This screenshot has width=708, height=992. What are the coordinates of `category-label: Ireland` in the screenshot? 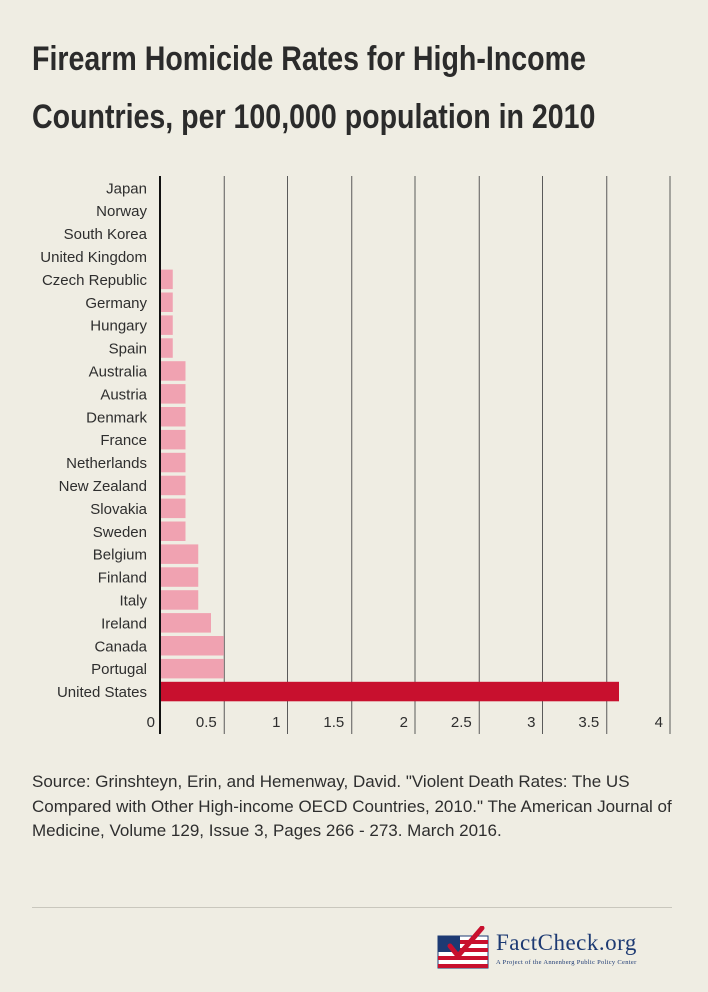 It's located at (124, 623).